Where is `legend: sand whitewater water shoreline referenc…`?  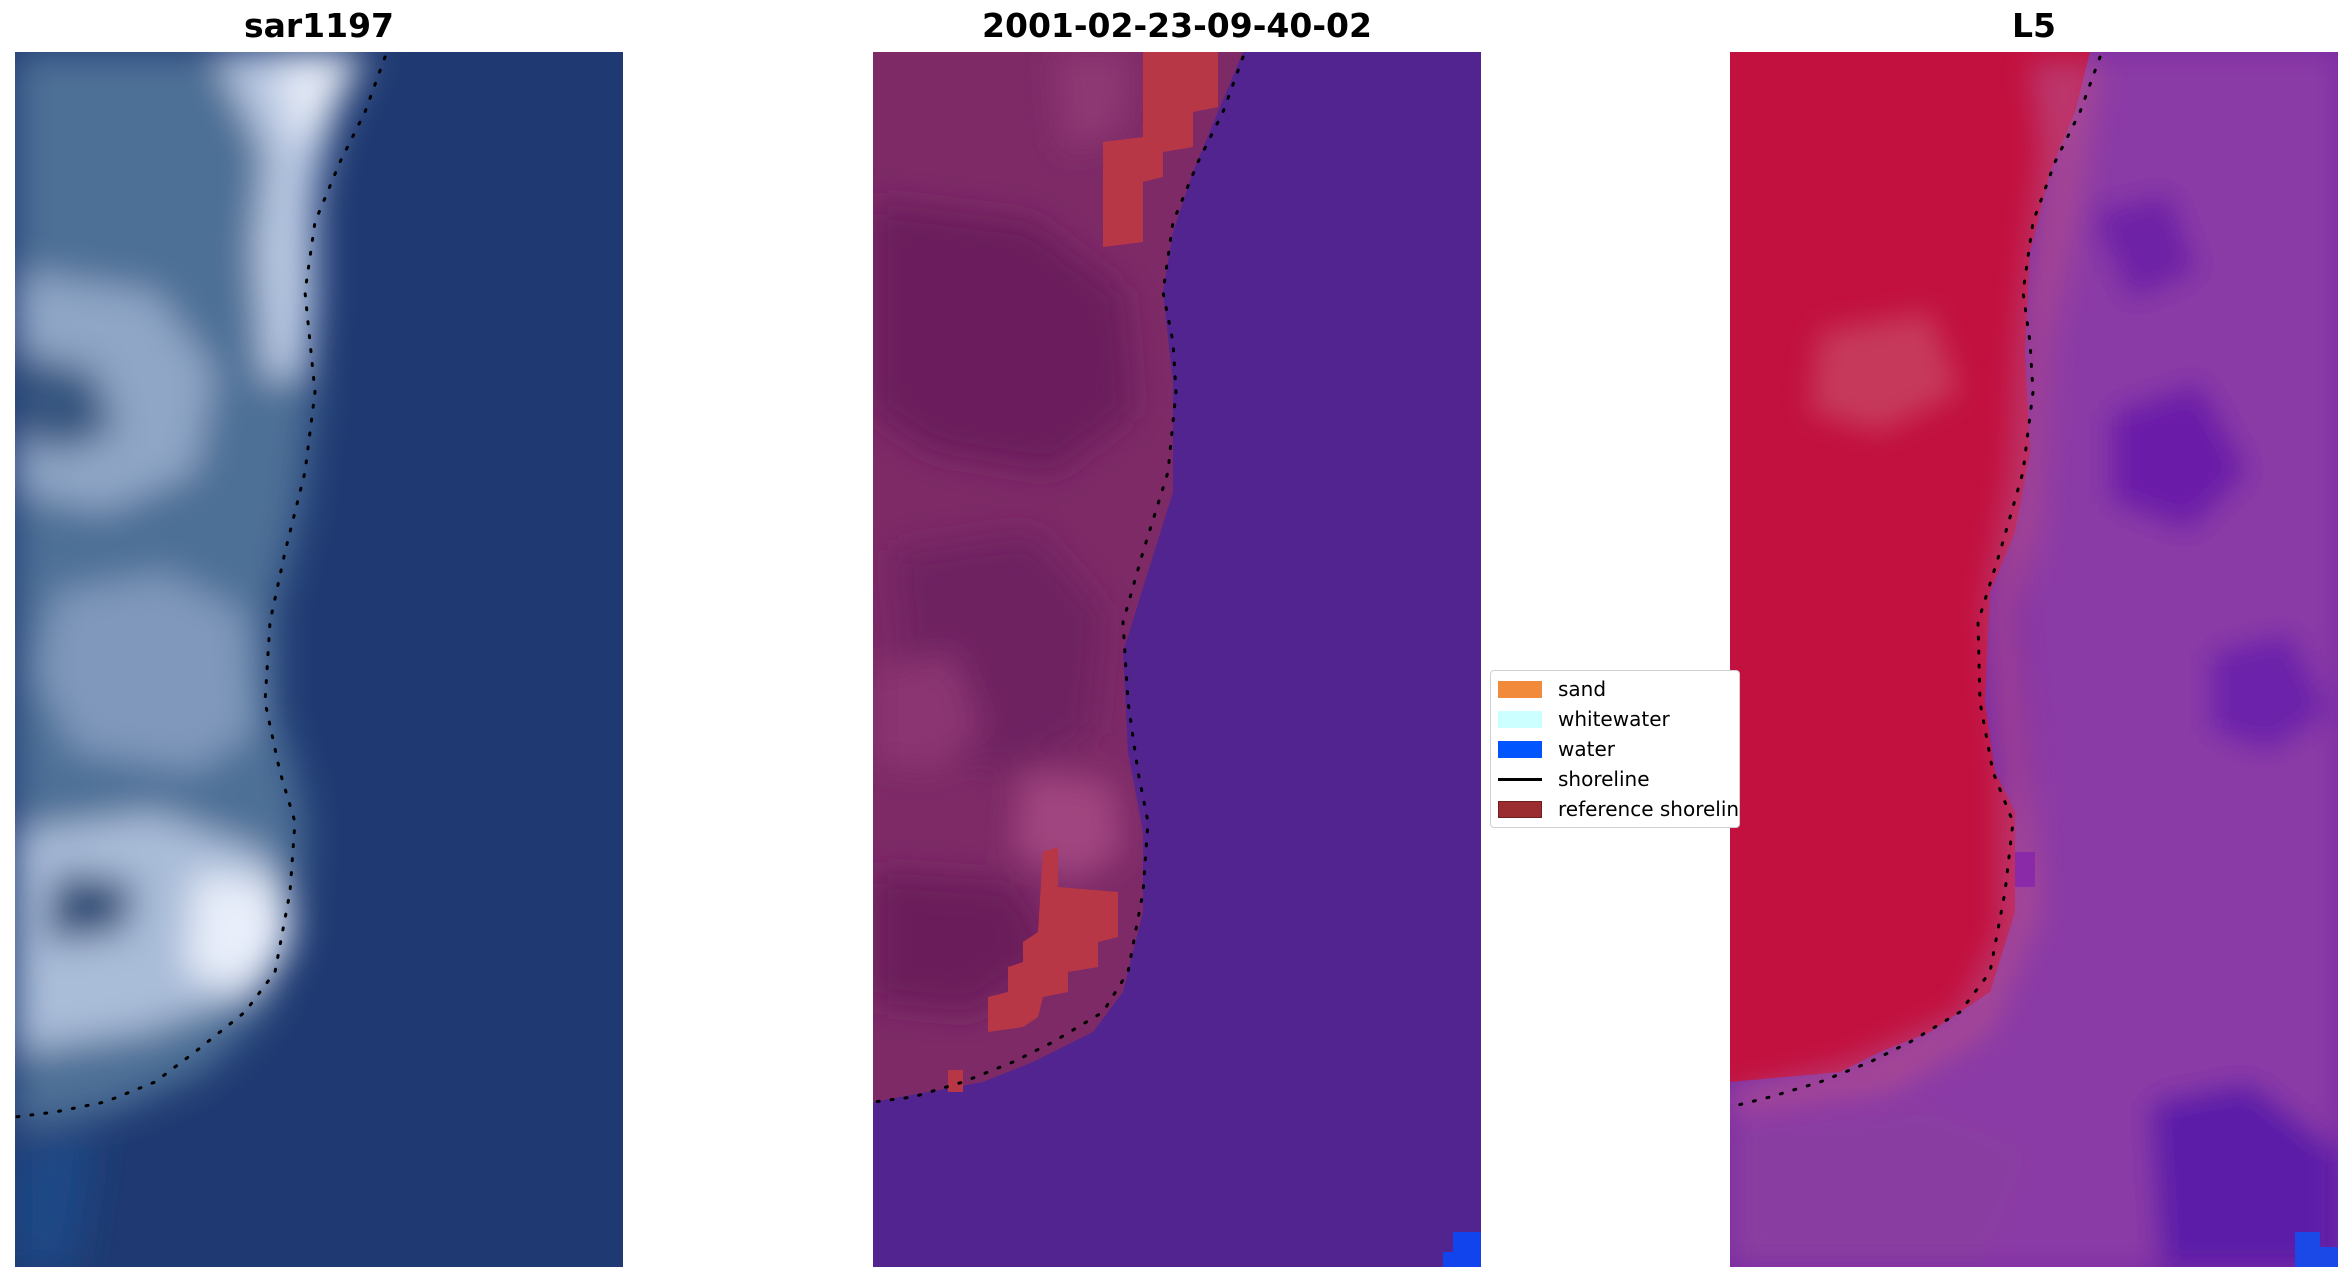
legend: sand whitewater water shoreline referenc… is located at coordinates (1615, 749).